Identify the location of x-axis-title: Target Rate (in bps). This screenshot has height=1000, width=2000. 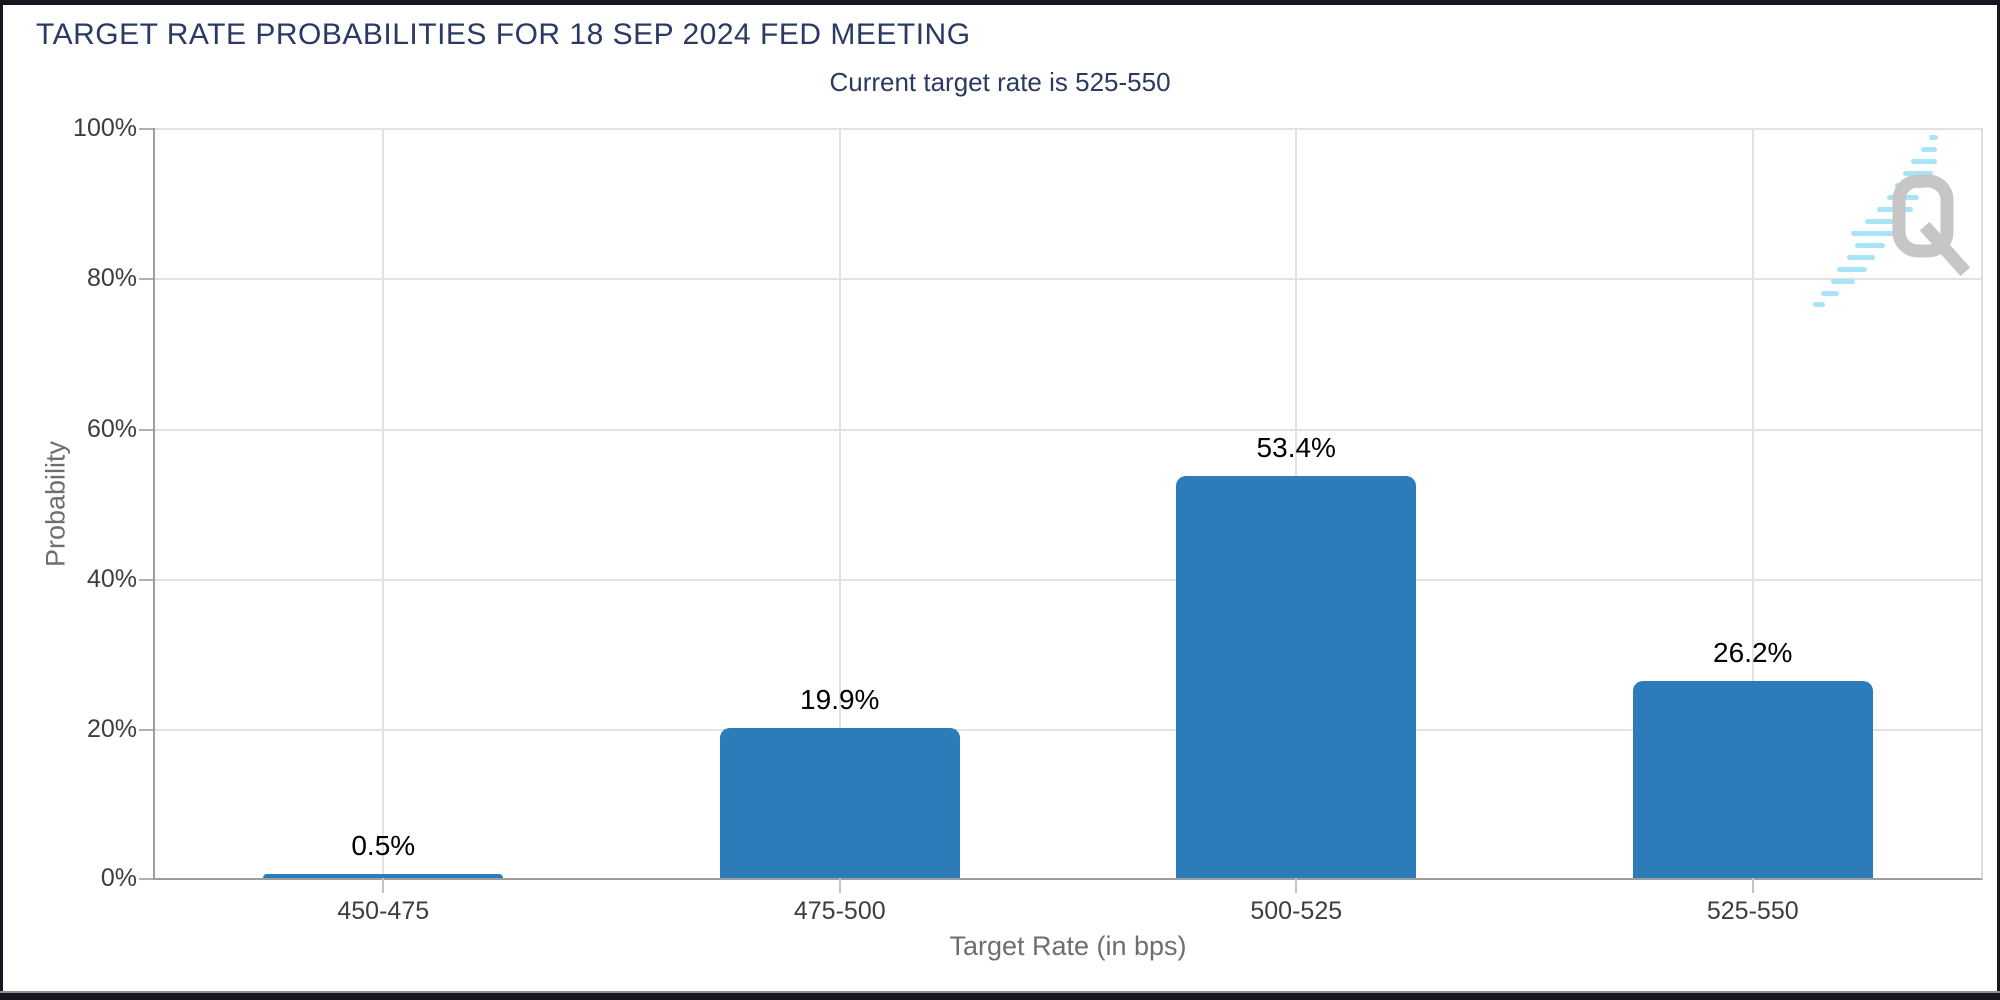
(1068, 946).